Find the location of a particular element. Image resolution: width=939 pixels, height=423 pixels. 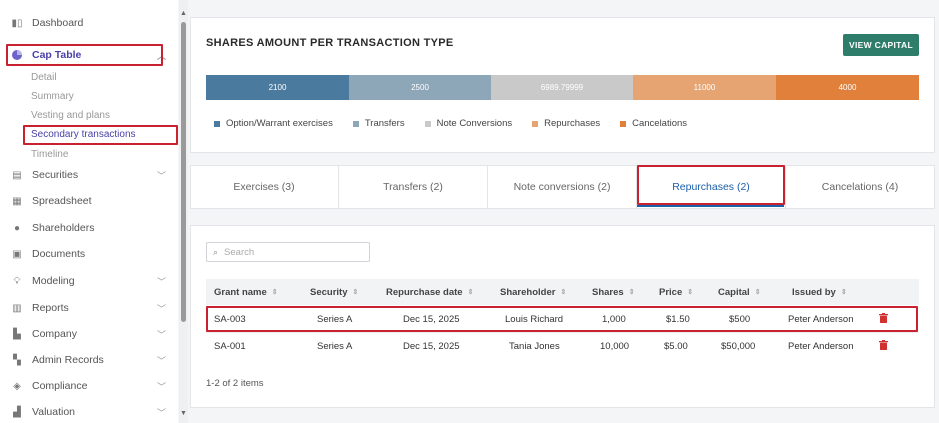

sidebar-item-modeling: 💡︎ Modeling ﹀ is located at coordinates (92, 281).